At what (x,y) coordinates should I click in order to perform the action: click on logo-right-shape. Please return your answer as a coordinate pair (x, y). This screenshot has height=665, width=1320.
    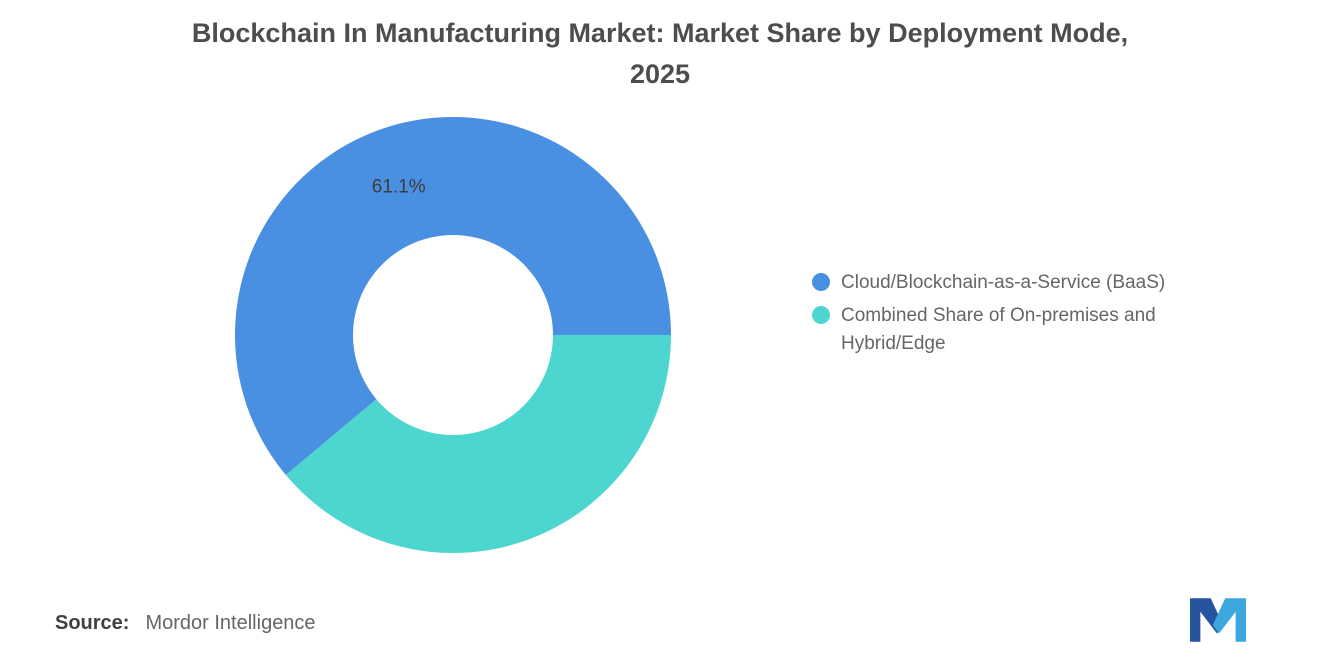
    Looking at the image, I should click on (1229, 620).